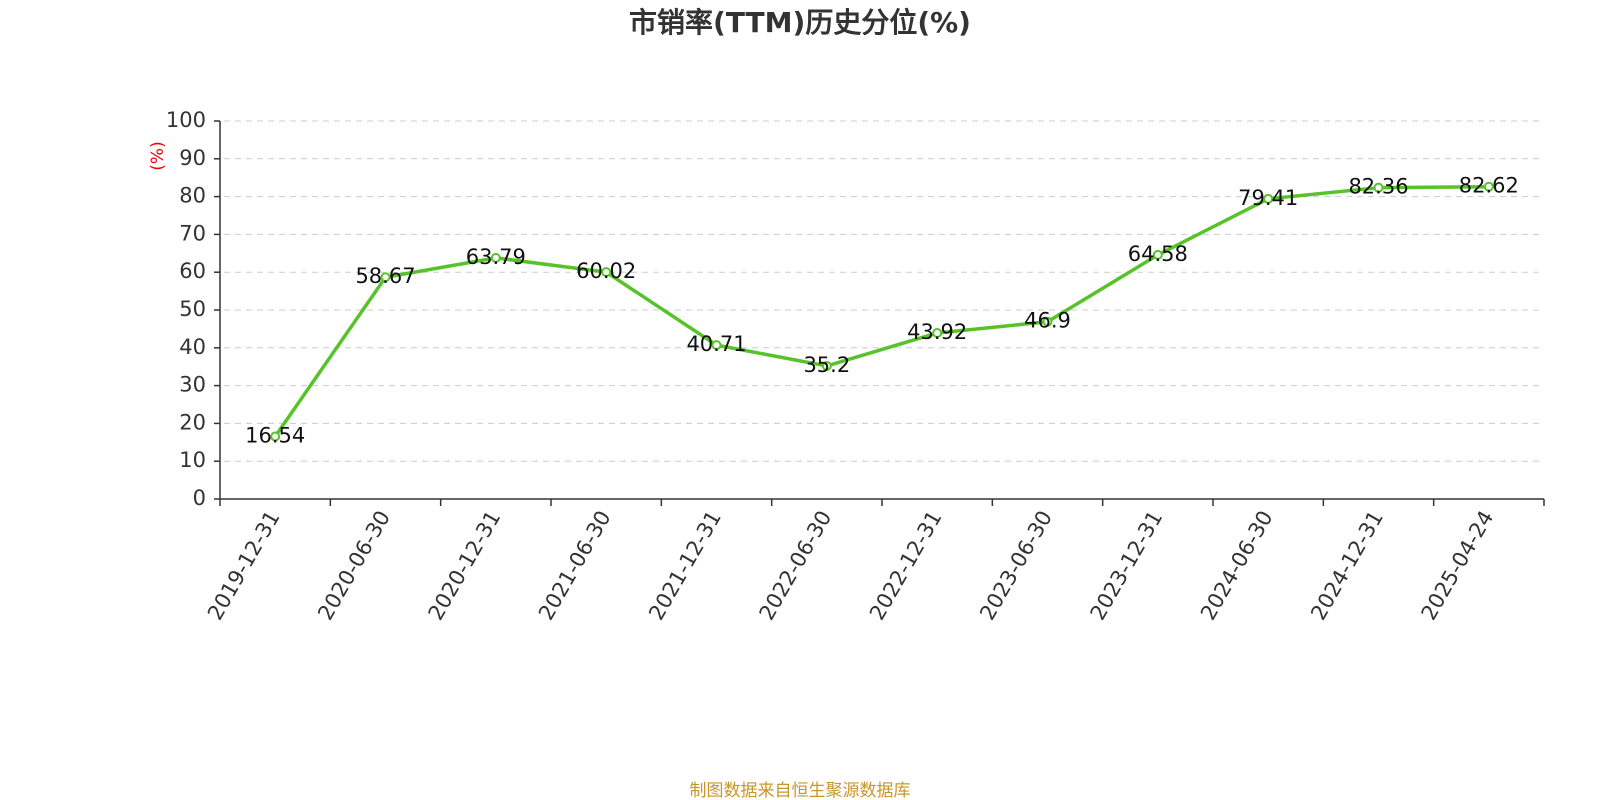 This screenshot has width=1600, height=800. What do you see at coordinates (800, 22) in the screenshot?
I see `chart-title: 市销率(TTM)历史分位(%)` at bounding box center [800, 22].